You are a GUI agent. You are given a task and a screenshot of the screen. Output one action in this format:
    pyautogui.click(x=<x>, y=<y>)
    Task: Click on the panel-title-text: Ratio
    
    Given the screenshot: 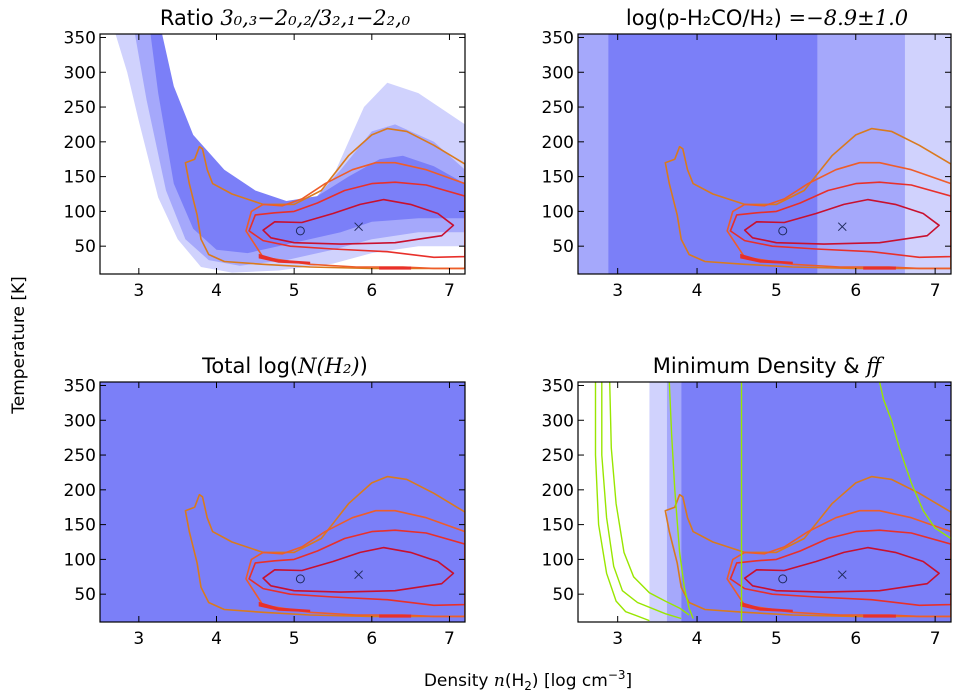 What is the action you would take?
    pyautogui.click(x=190, y=18)
    